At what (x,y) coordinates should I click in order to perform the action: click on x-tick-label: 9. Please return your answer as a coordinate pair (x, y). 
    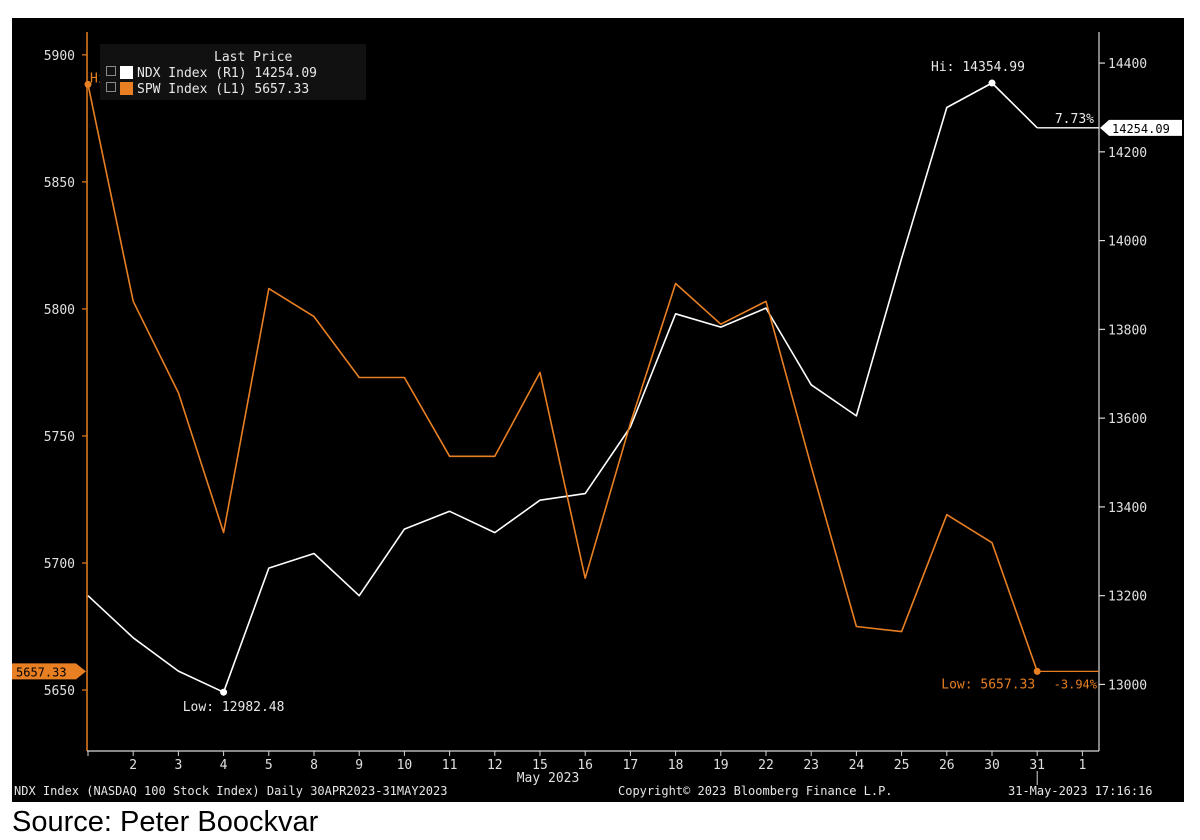
    Looking at the image, I should click on (359, 765).